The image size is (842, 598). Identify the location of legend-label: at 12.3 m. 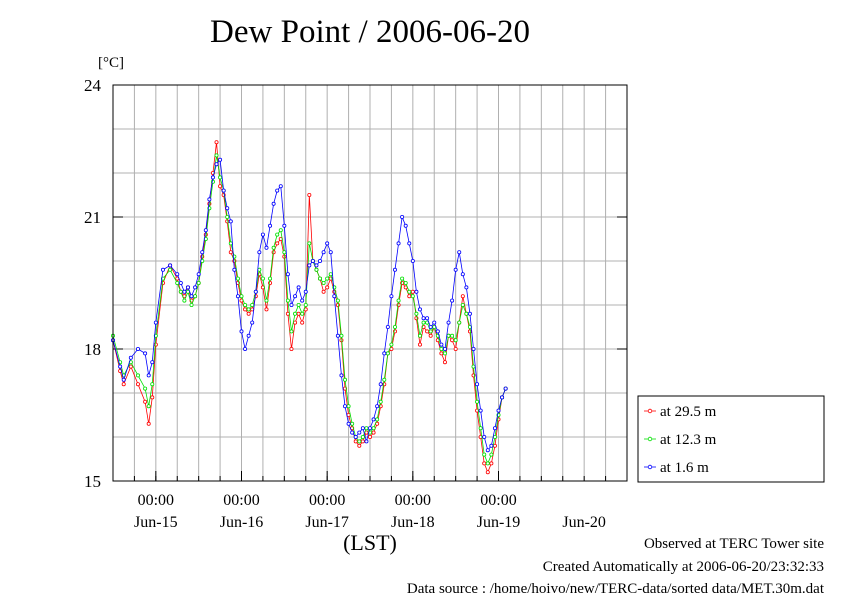
(688, 440).